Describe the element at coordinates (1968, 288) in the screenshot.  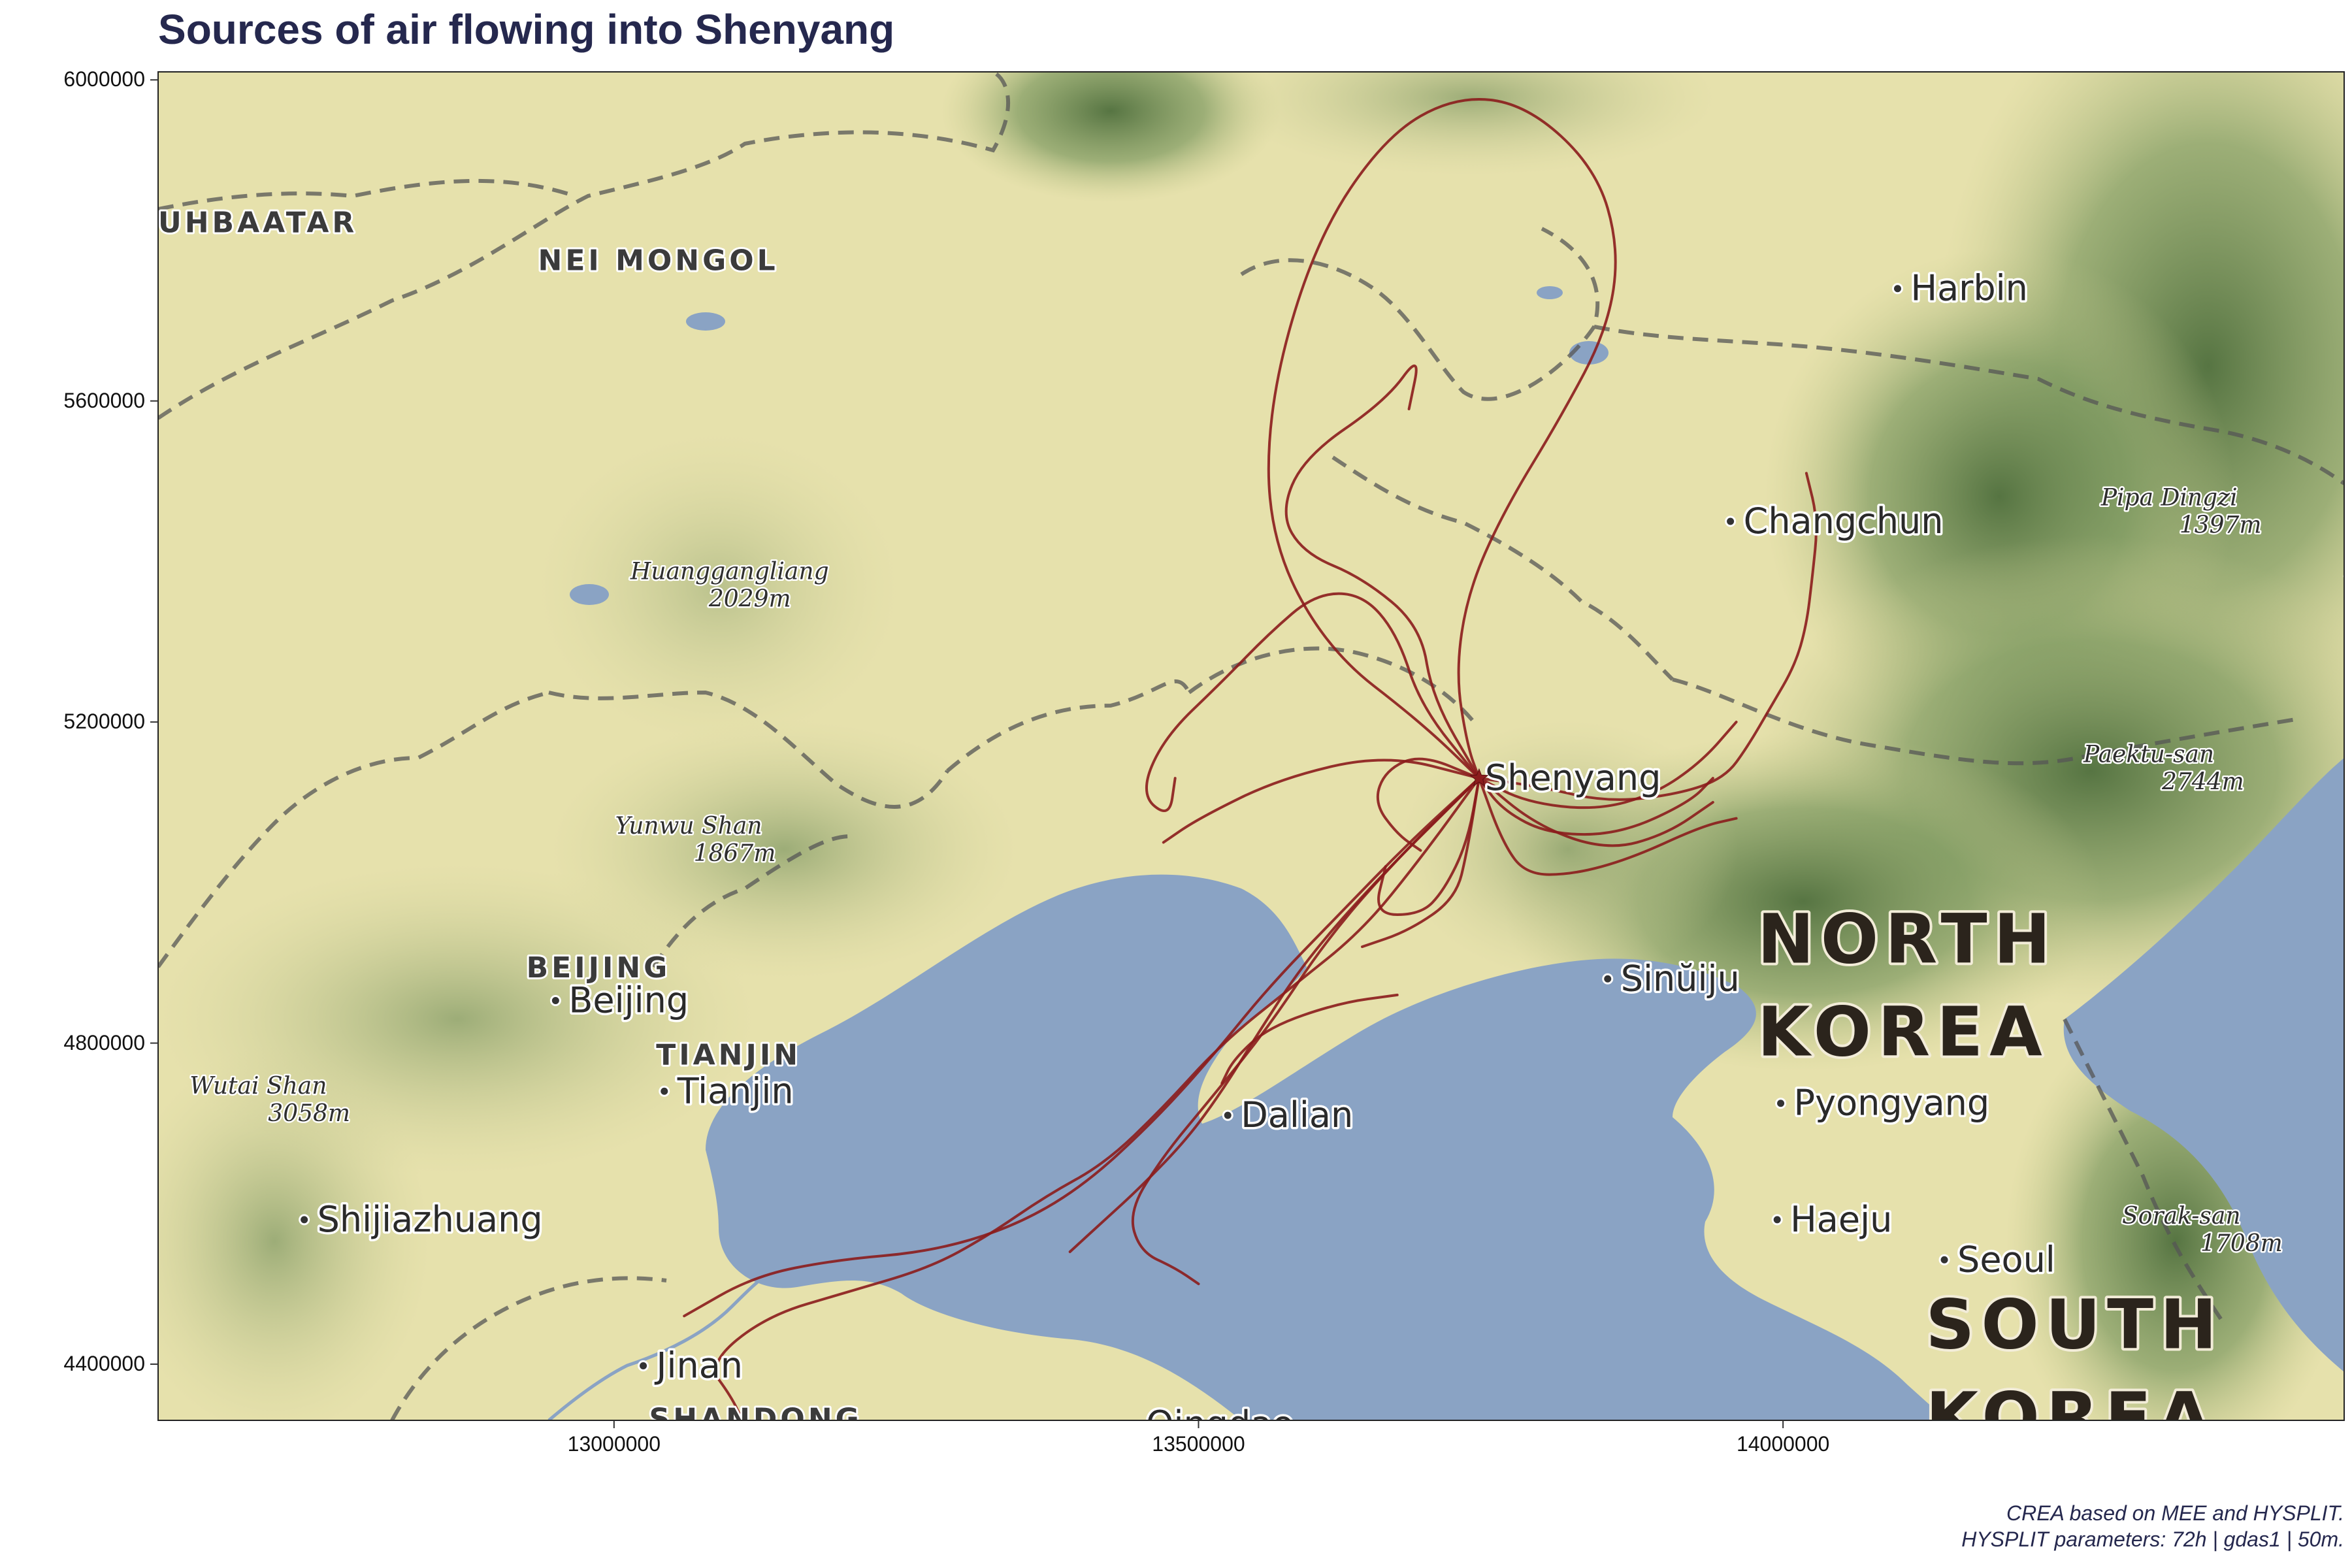
I see `city-label: Harbin` at that location.